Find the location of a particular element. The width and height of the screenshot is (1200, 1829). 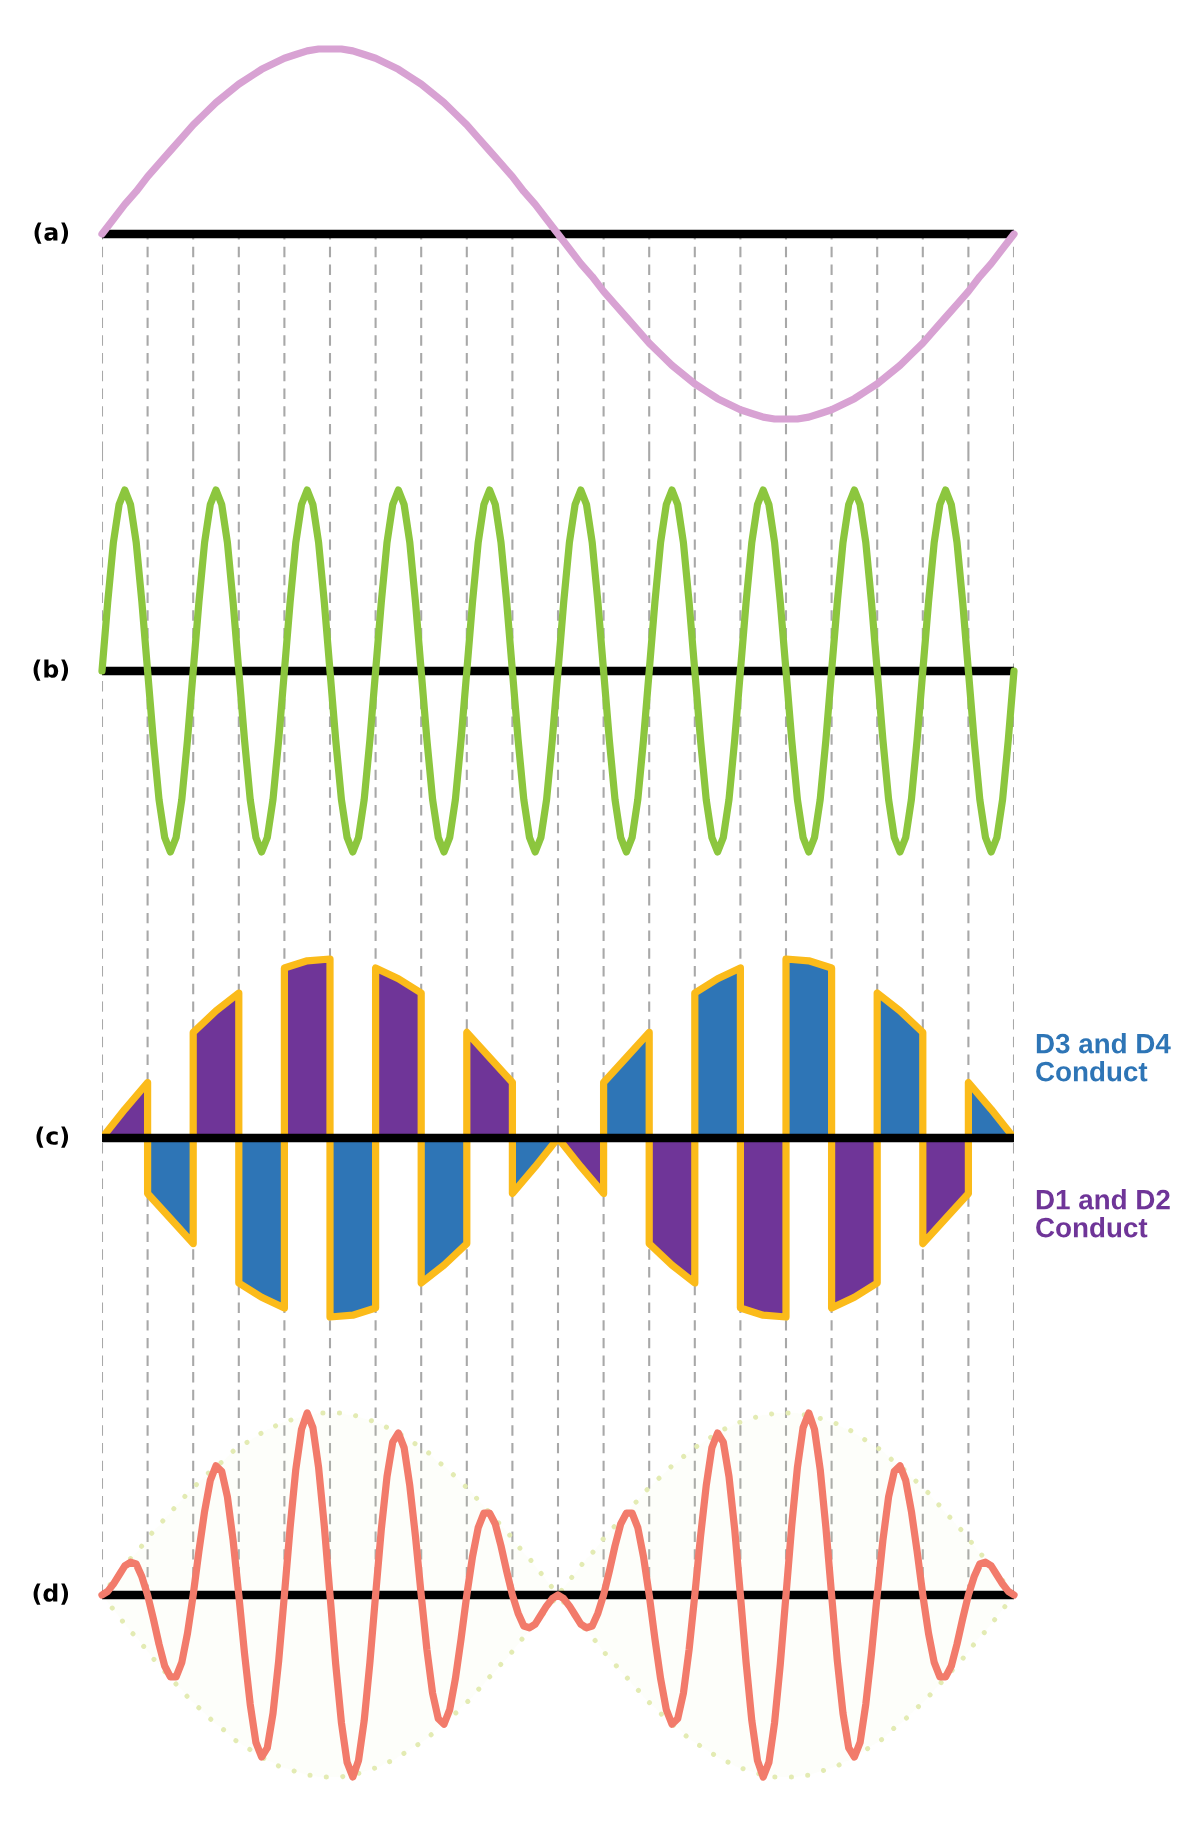

text: D1 and D2 Conduct is located at coordinates (1103, 1213).